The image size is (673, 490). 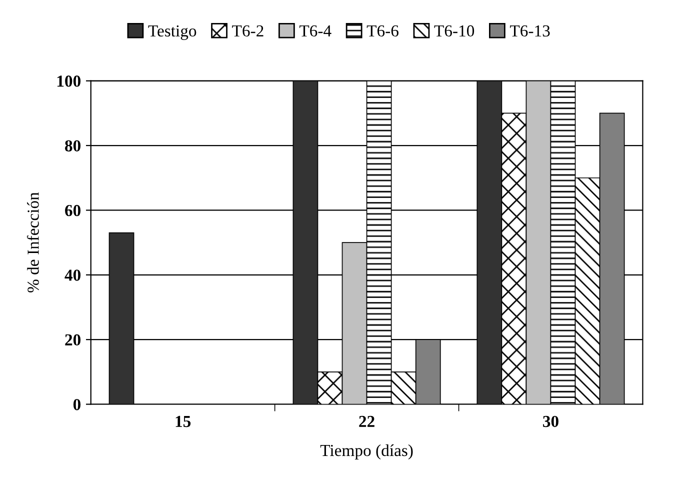 What do you see at coordinates (72, 146) in the screenshot?
I see `y-tick-label: 80` at bounding box center [72, 146].